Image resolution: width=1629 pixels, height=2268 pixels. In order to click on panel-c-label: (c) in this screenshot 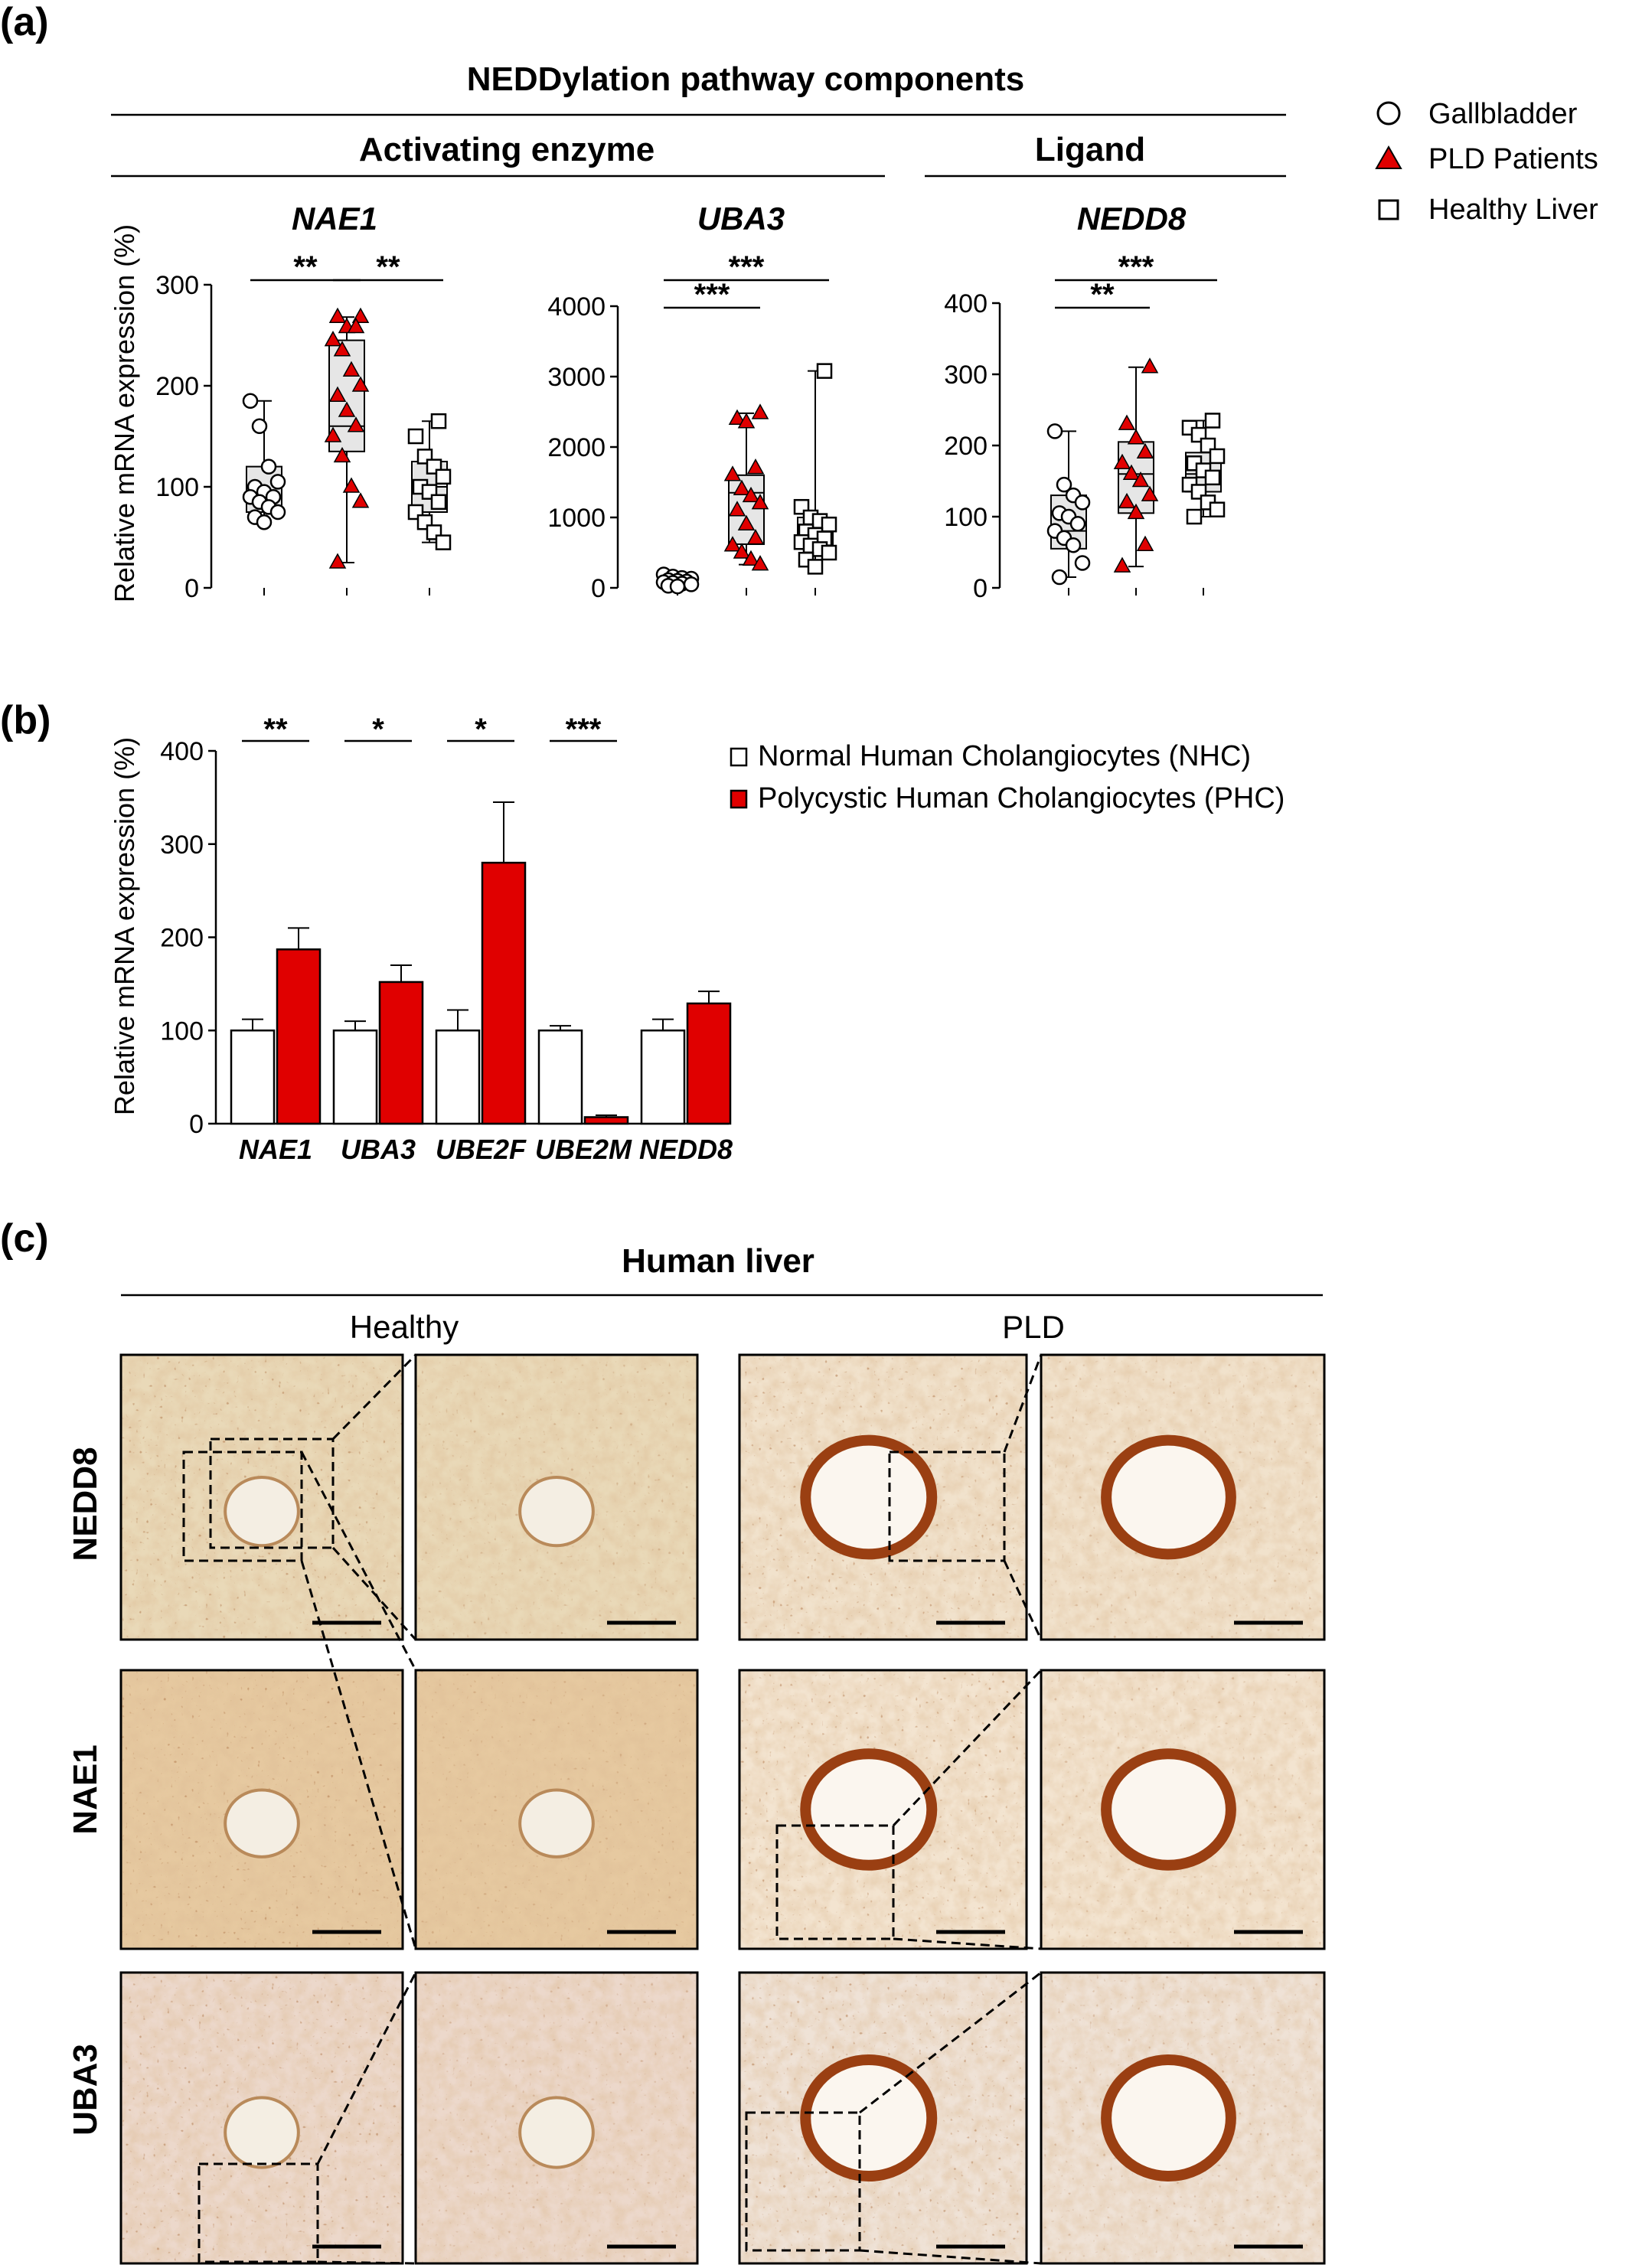, I will do `click(25, 1238)`.